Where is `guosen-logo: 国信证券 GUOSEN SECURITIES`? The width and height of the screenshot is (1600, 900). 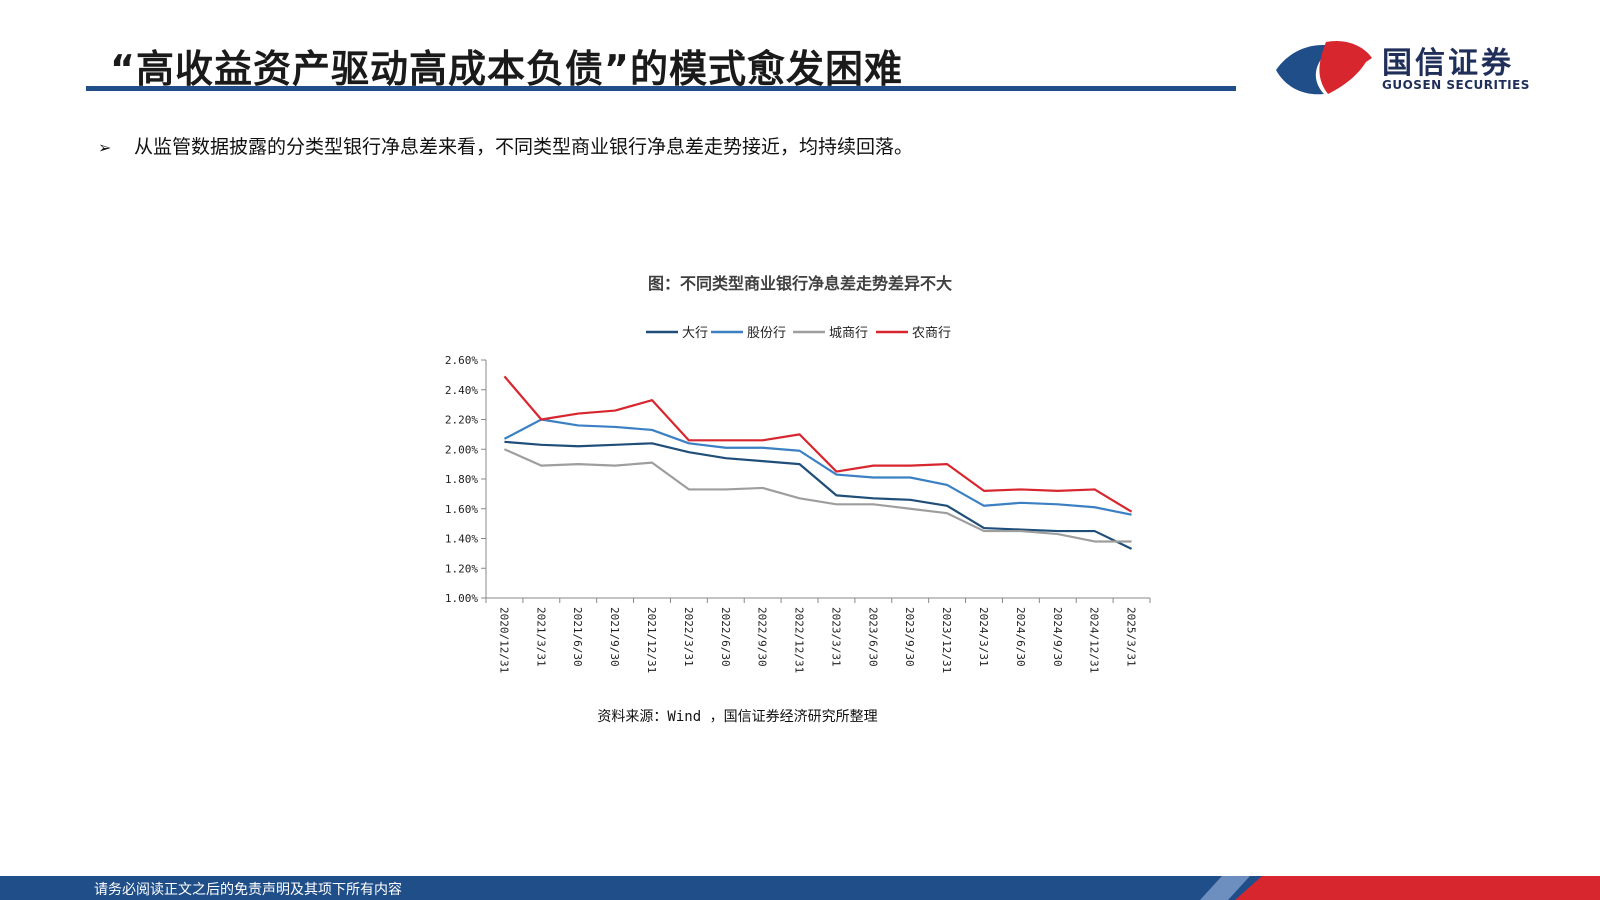 guosen-logo: 国信证券 GUOSEN SECURITIES is located at coordinates (1399, 68).